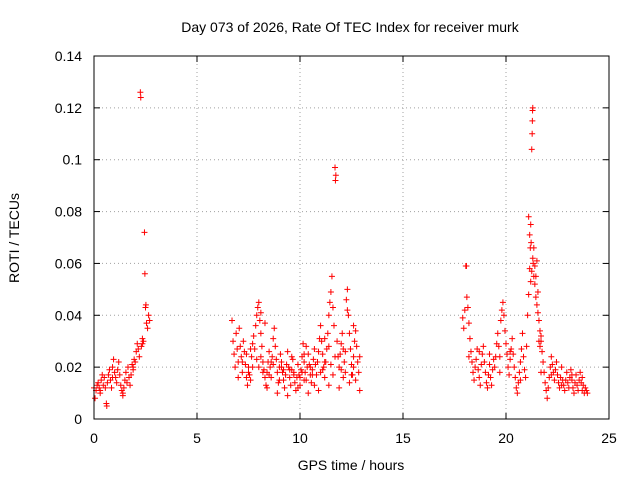  What do you see at coordinates (68, 212) in the screenshot?
I see `y-tick-label: 0.08` at bounding box center [68, 212].